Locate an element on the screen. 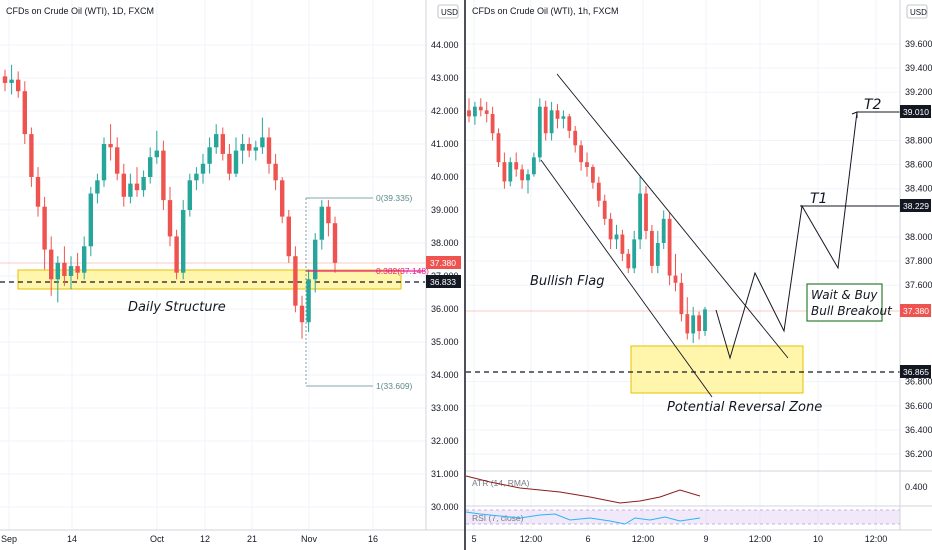 The image size is (932, 550). left-time-tick: Oct is located at coordinates (157, 539).